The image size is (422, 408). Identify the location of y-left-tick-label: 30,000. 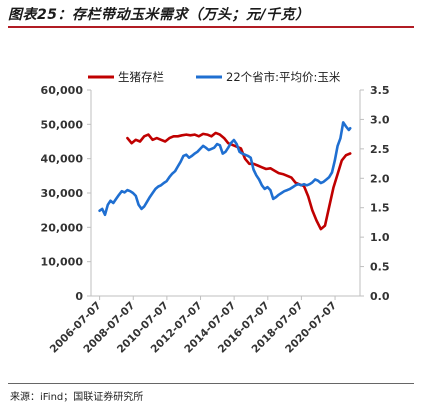
(62, 193).